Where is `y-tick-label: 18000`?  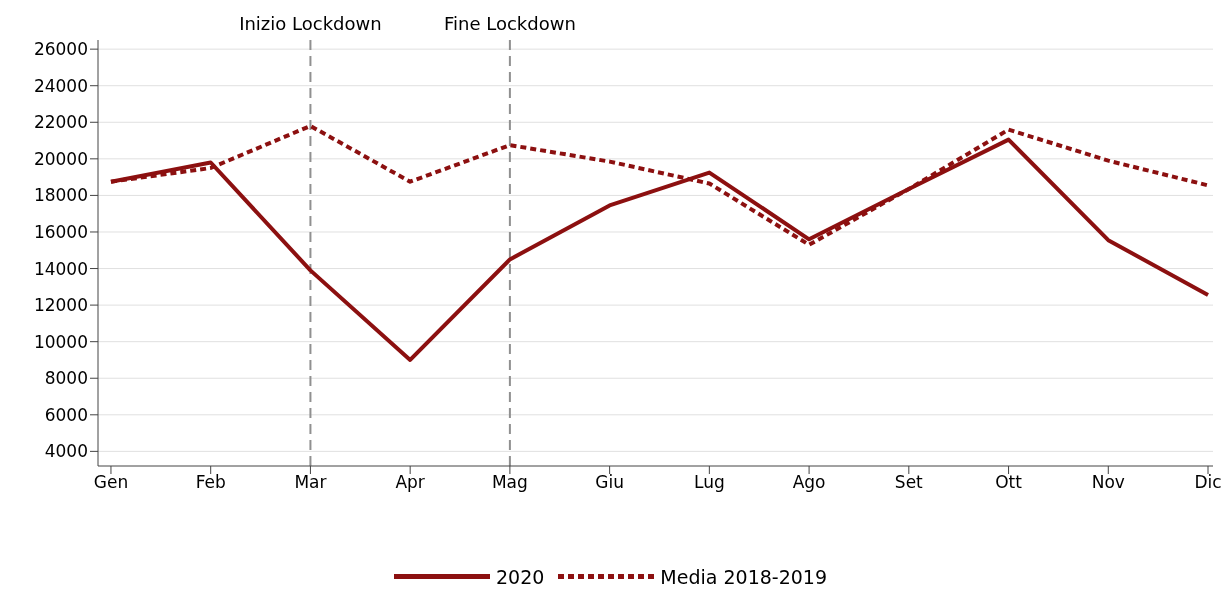 y-tick-label: 18000 is located at coordinates (60, 195).